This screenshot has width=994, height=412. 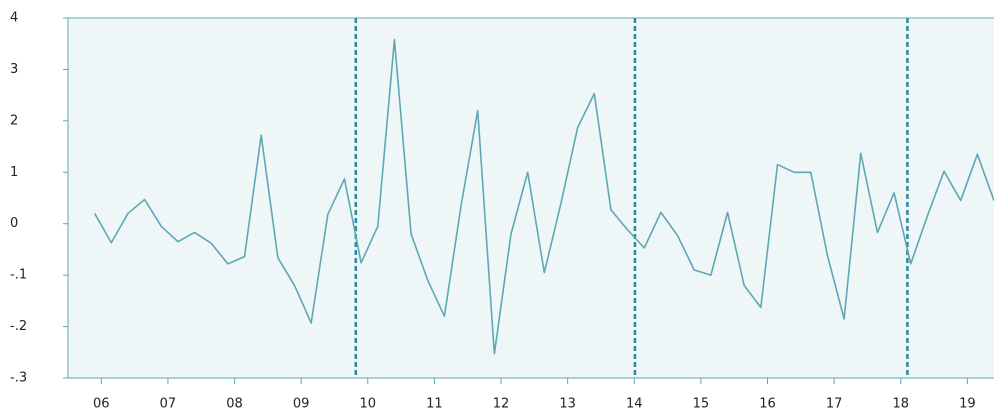 I want to click on x-tick-label: 17, so click(x=834, y=404).